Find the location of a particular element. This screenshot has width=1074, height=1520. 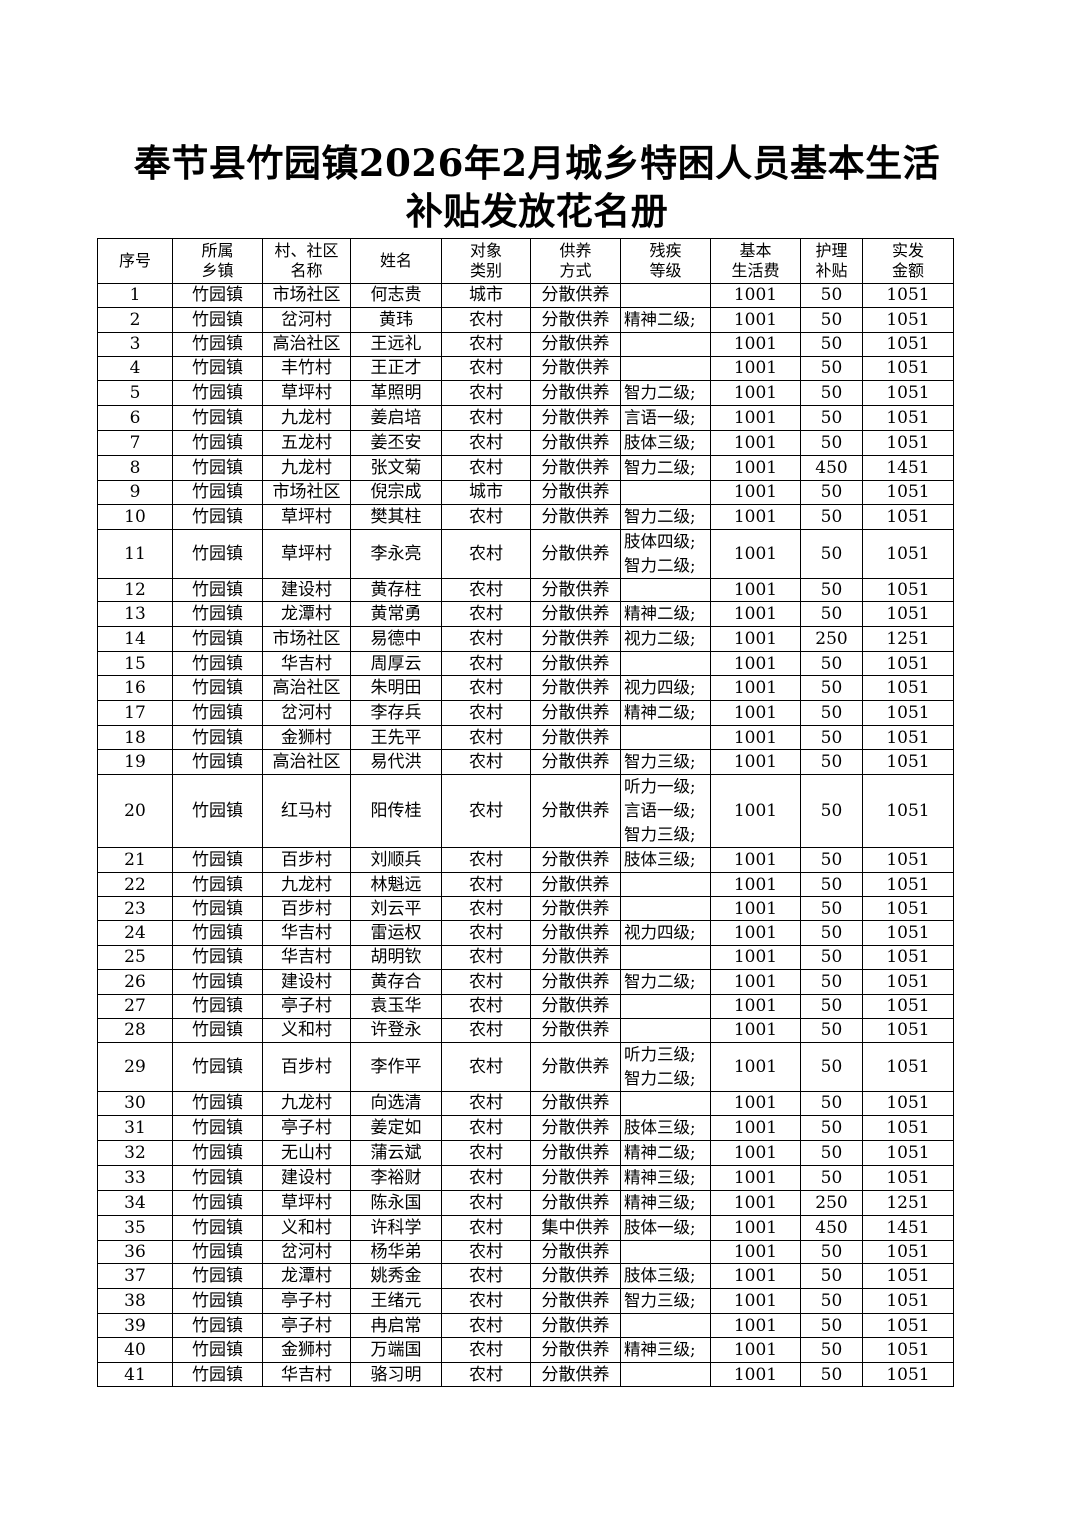

cell-care-subsidy: 450 is located at coordinates (831, 1227).